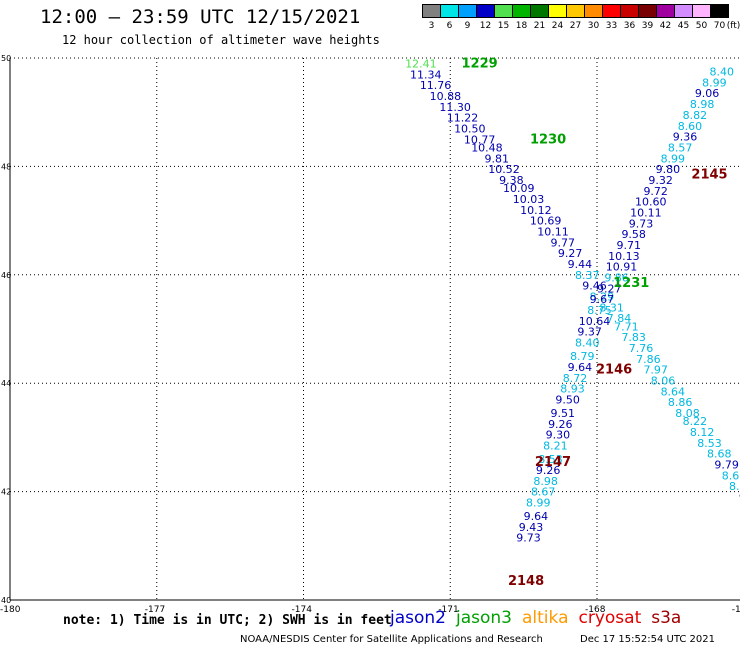 This screenshot has height=650, width=740. What do you see at coordinates (622, 267) in the screenshot?
I see `wave-height-value: 10.91` at bounding box center [622, 267].